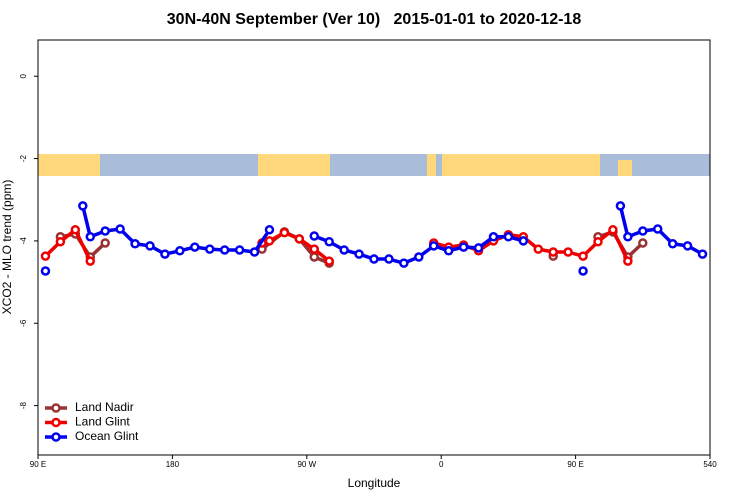 This screenshot has width=750, height=500. Describe the element at coordinates (23, 75) in the screenshot. I see `y-tick-label: 0` at that location.